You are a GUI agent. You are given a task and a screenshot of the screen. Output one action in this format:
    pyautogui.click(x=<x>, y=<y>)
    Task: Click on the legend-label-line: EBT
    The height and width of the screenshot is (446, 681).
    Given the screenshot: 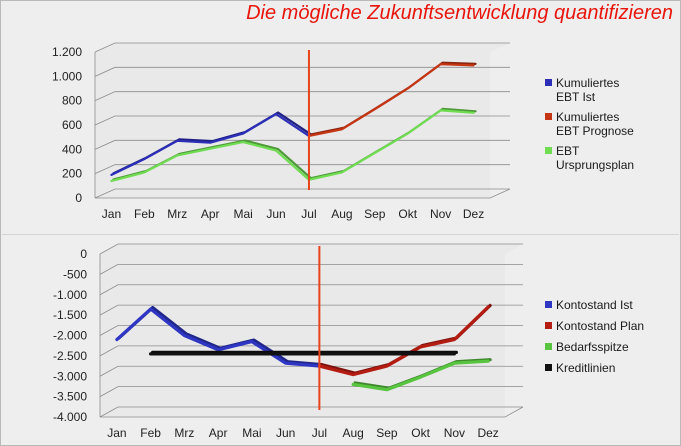 What is the action you would take?
    pyautogui.click(x=568, y=151)
    